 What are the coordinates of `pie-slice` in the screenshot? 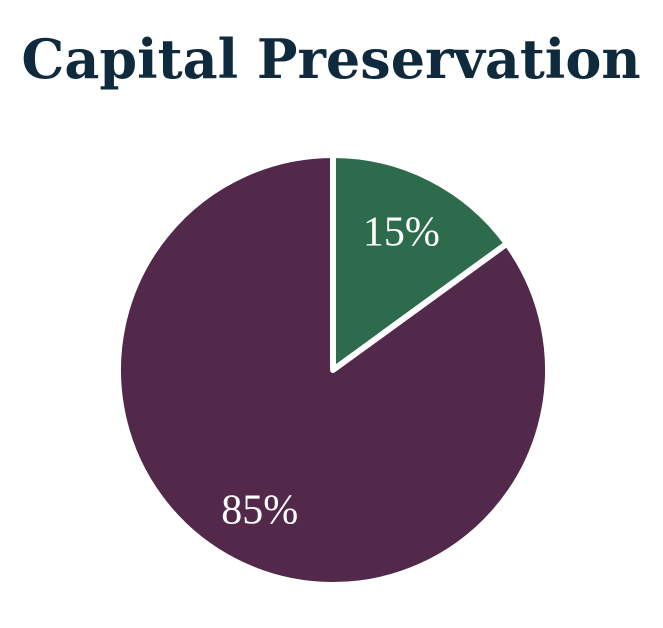 It's located at (420, 262).